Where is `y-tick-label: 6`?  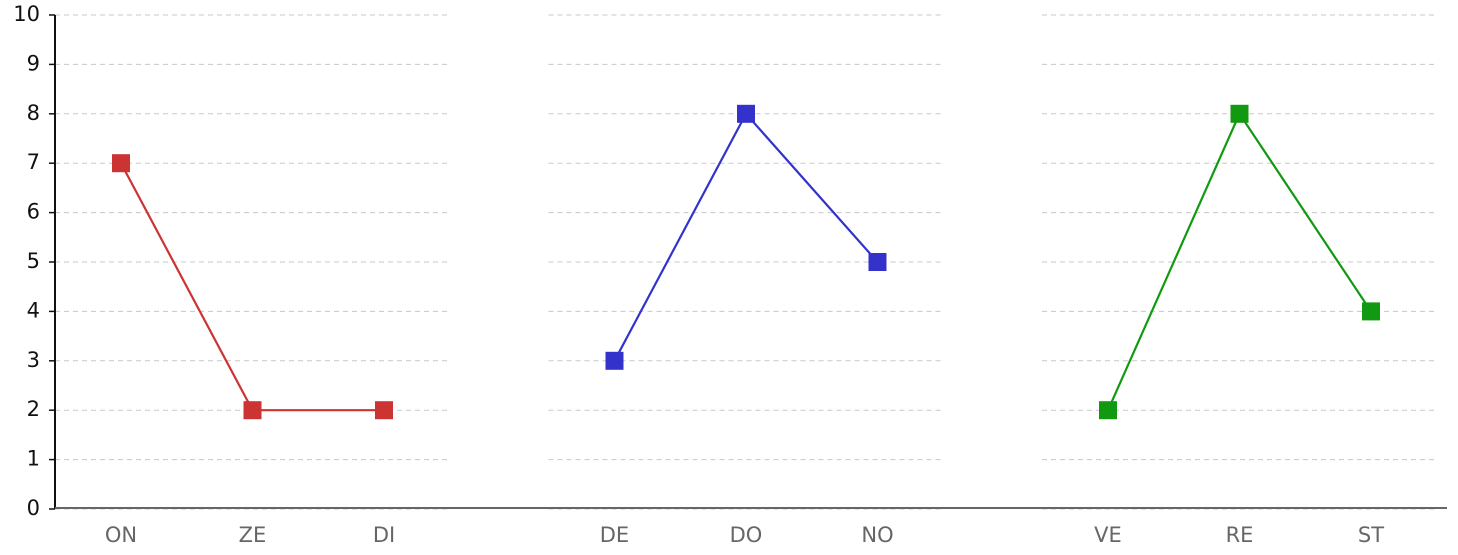
y-tick-label: 6 is located at coordinates (33, 212).